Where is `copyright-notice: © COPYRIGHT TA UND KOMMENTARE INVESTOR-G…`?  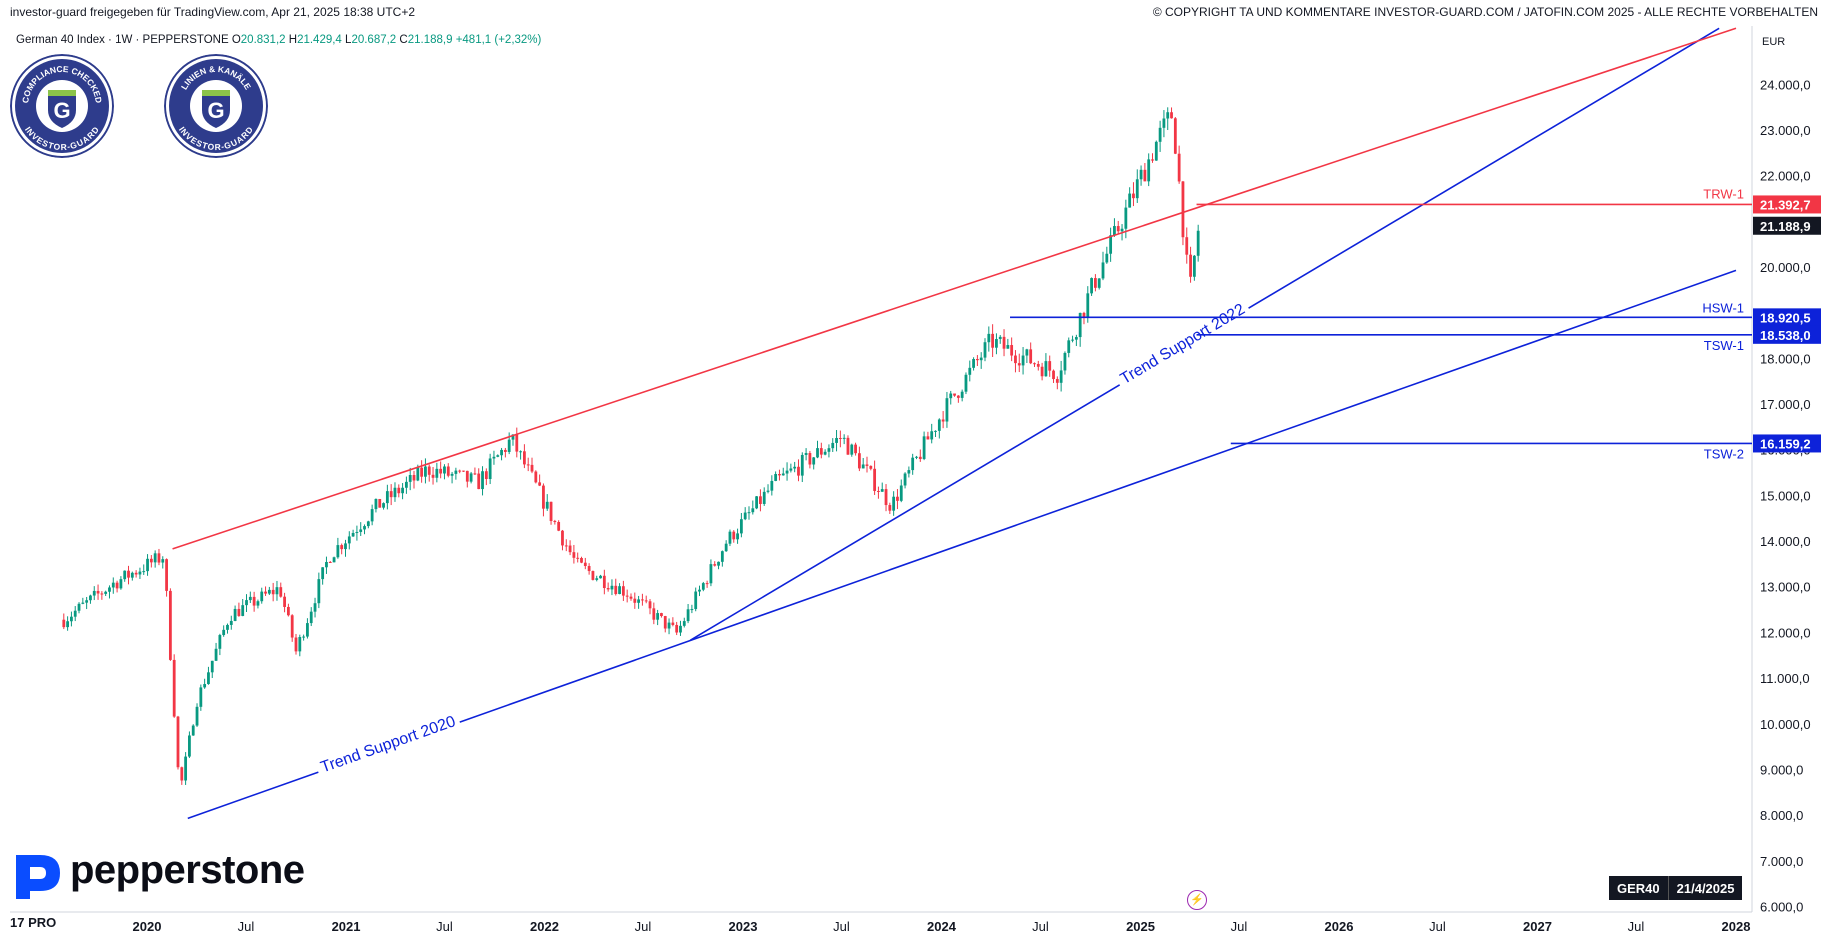 copyright-notice: © COPYRIGHT TA UND KOMMENTARE INVESTOR-G… is located at coordinates (1485, 12).